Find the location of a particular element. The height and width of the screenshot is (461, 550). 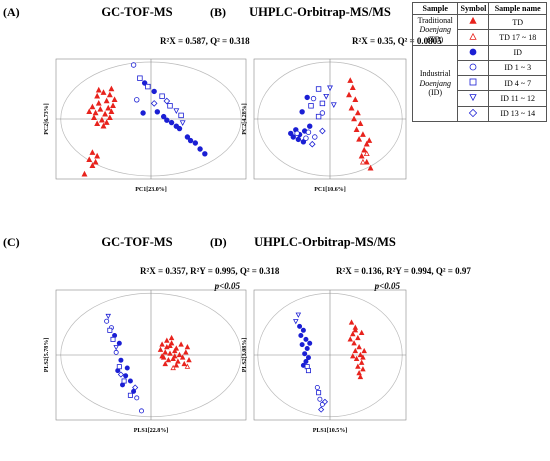

x-axis-label: PC1[10.6%] is located at coordinates (330, 190).